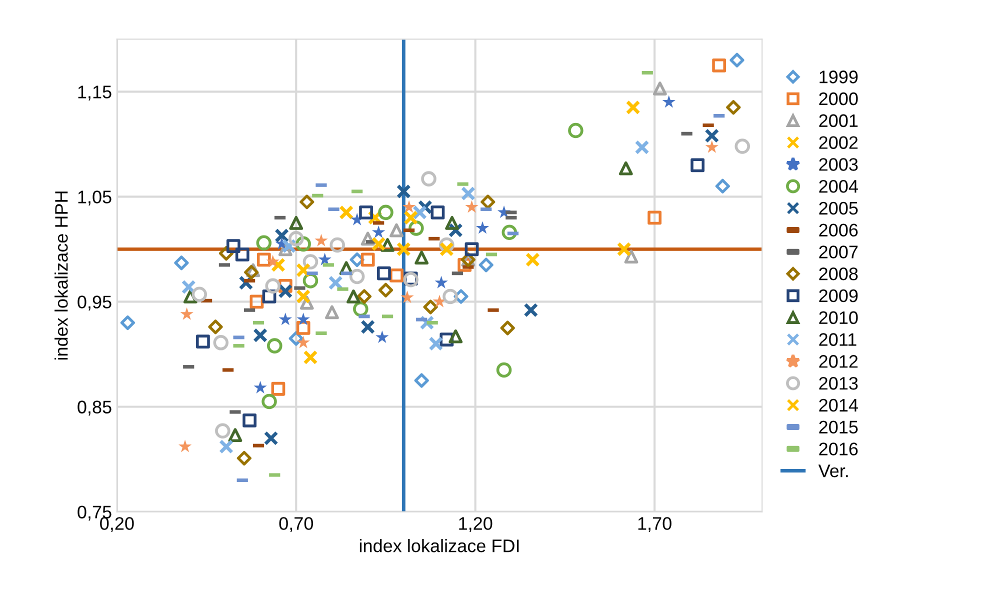 The width and height of the screenshot is (991, 593). I want to click on legend-label: 2006, so click(838, 230).